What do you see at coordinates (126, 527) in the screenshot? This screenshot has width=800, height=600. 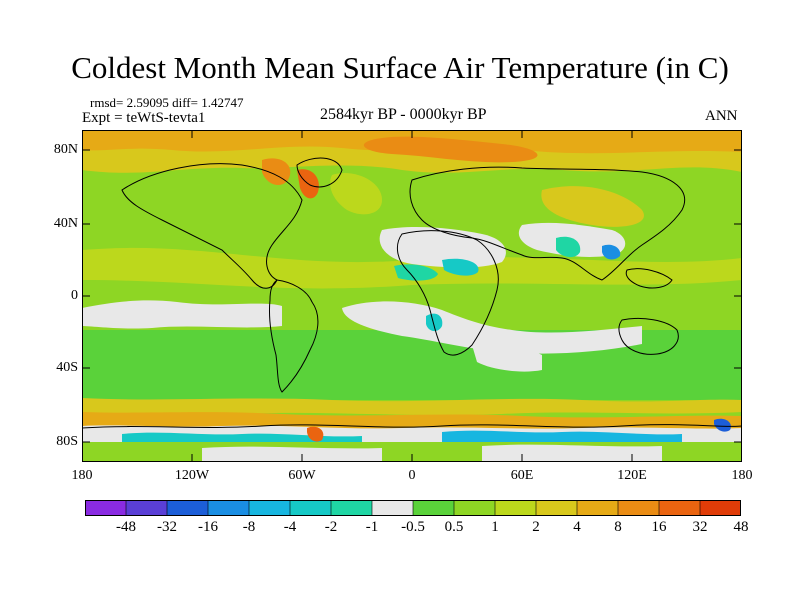 I see `color-bar-label: -48` at bounding box center [126, 527].